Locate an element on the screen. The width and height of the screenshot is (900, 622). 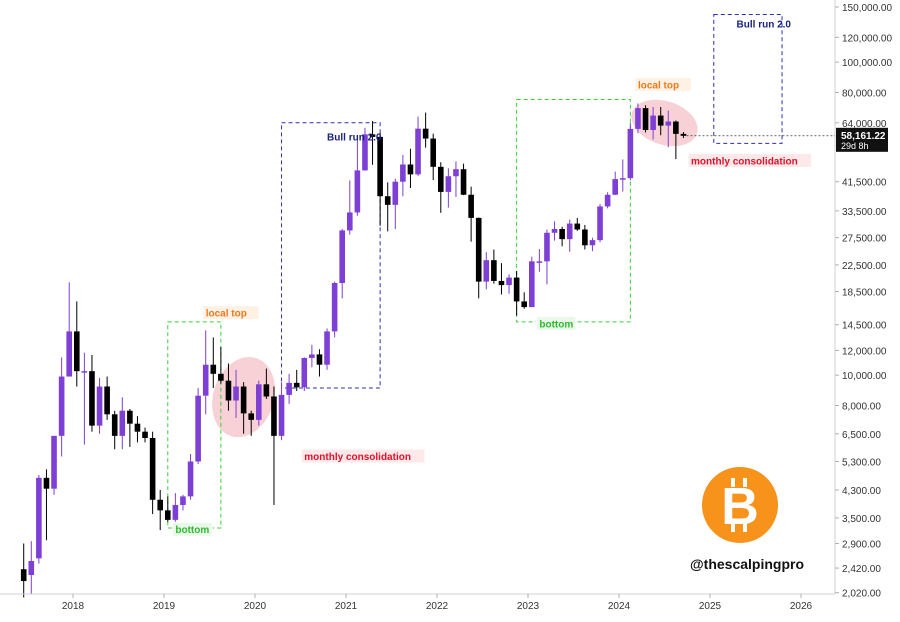
x-tick-label: 2023 is located at coordinates (528, 606).